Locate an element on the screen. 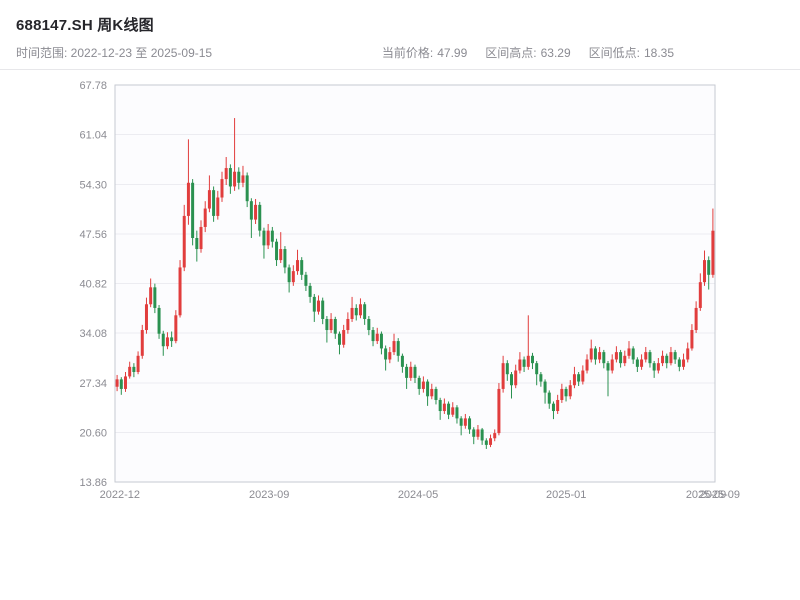  page-title: 688147.SH 周K线图 is located at coordinates (85, 25).